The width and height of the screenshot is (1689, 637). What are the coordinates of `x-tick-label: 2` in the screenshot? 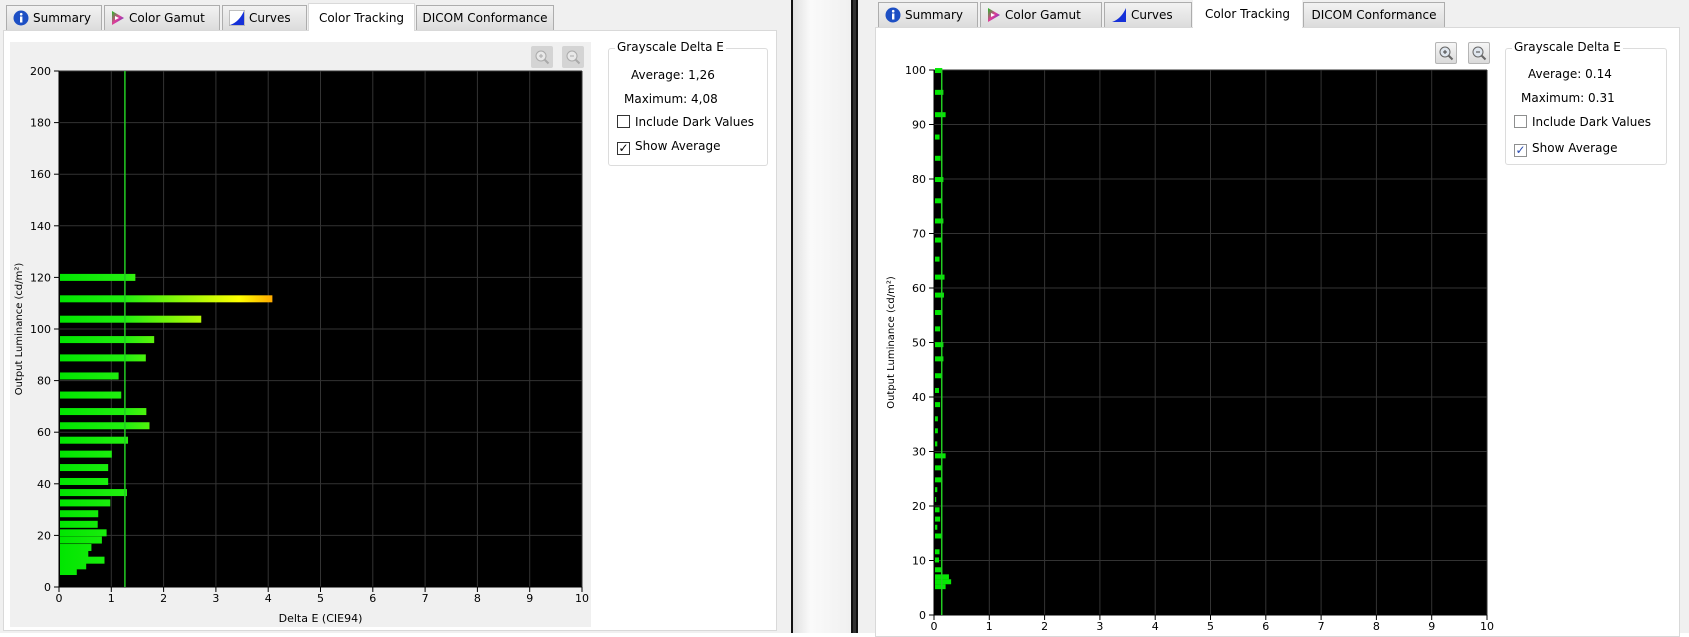 It's located at (163, 598).